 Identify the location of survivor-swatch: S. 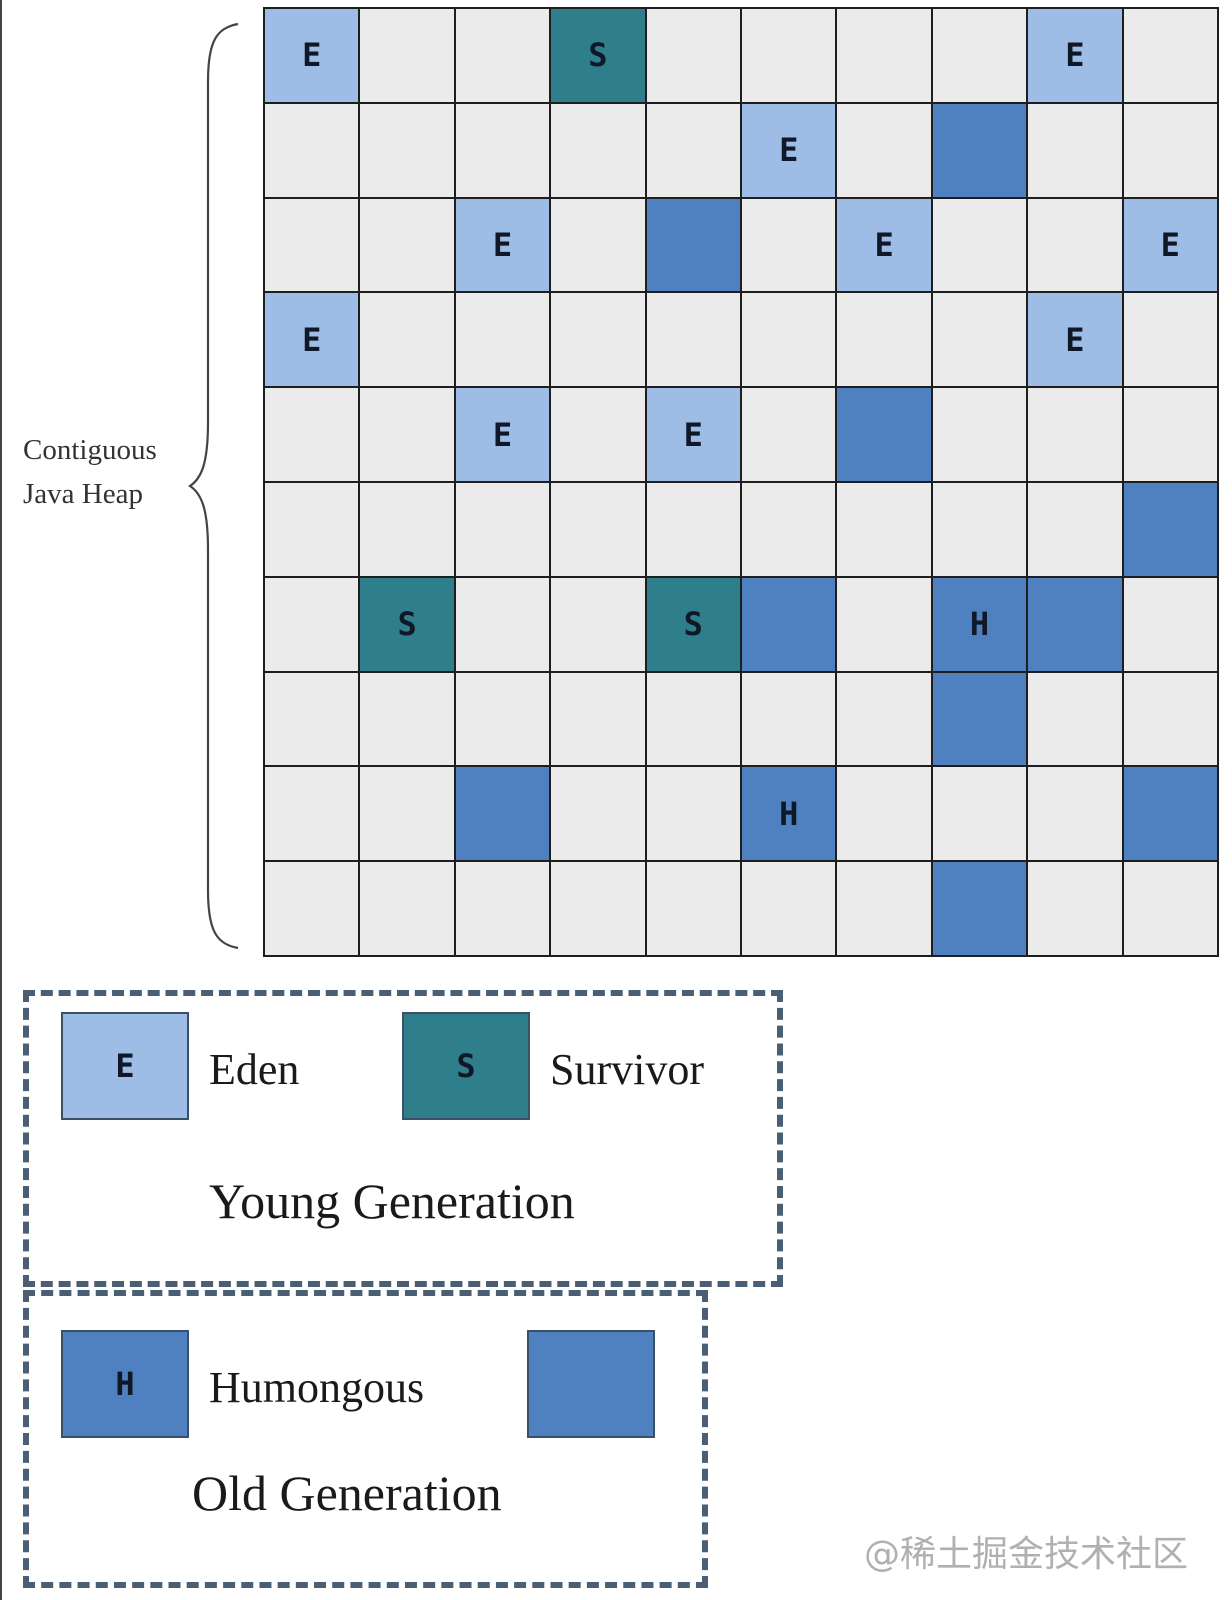
(466, 1066).